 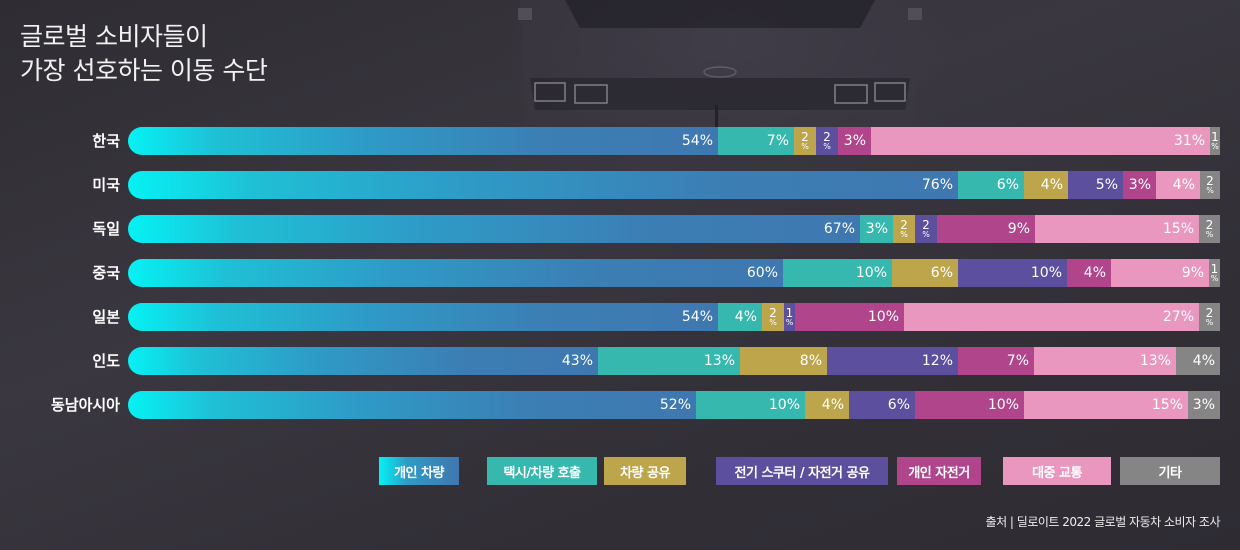 I want to click on chart-row: 한국 54% 7% 2% 2% 3% 31% 1%, so click(x=620, y=141).